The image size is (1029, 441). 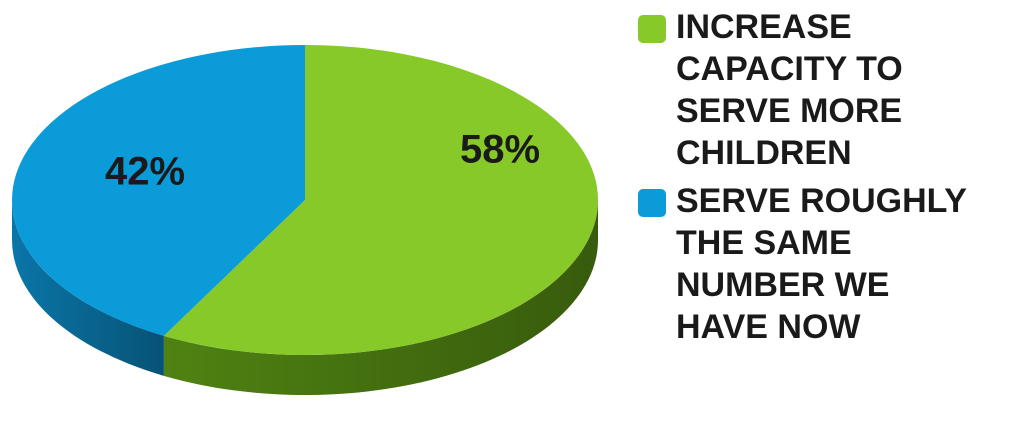 What do you see at coordinates (789, 90) in the screenshot?
I see `legend-label: INCREASE CAPACITY TO SERVE MORE CHILDREN` at bounding box center [789, 90].